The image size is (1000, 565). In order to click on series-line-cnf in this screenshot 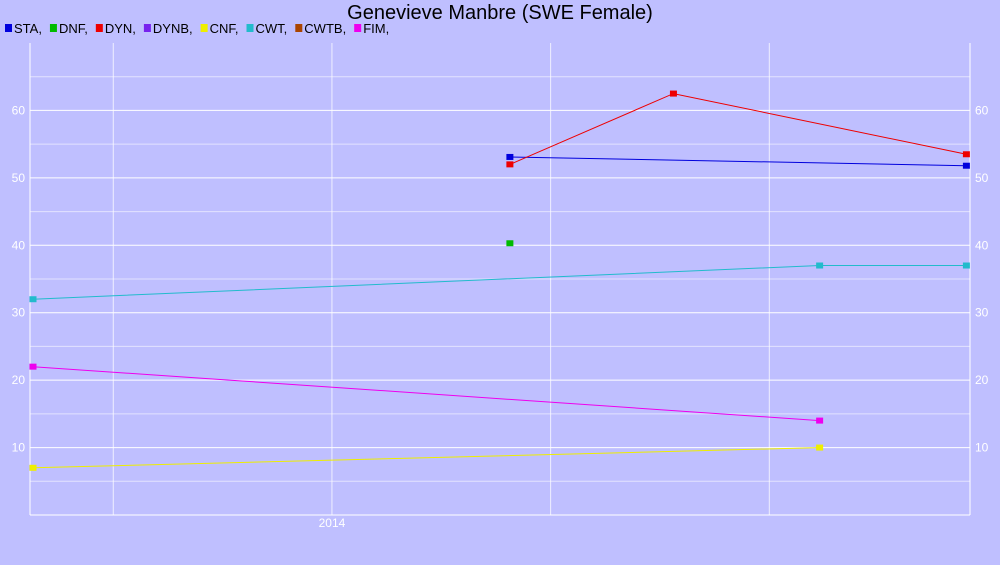, I will do `click(426, 458)`.